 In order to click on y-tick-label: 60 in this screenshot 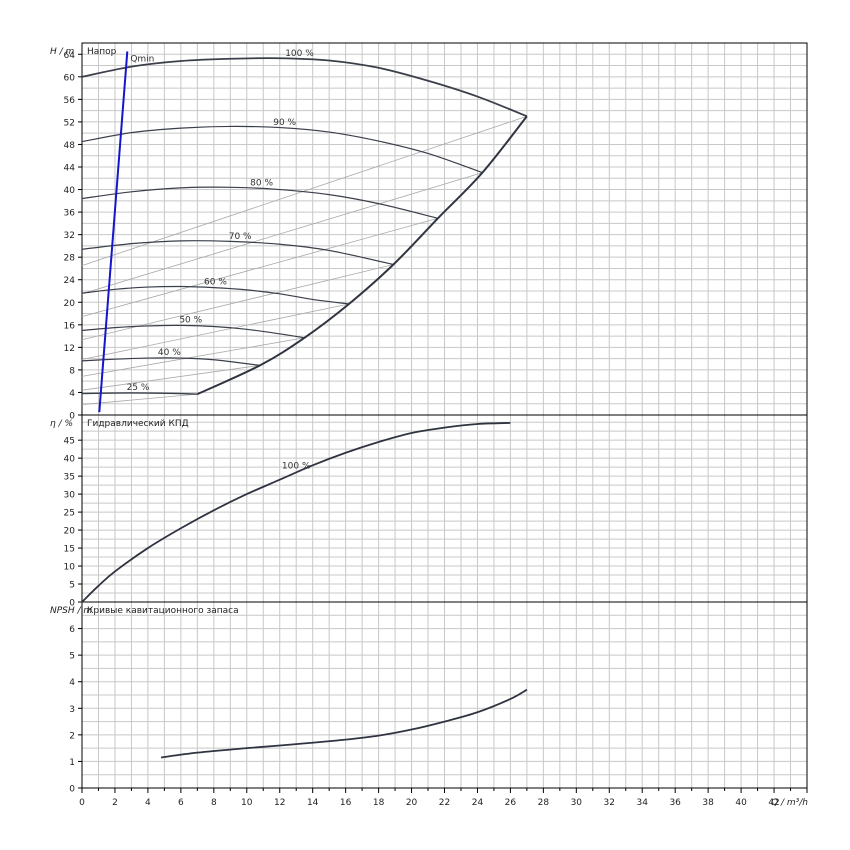, I will do `click(70, 78)`.